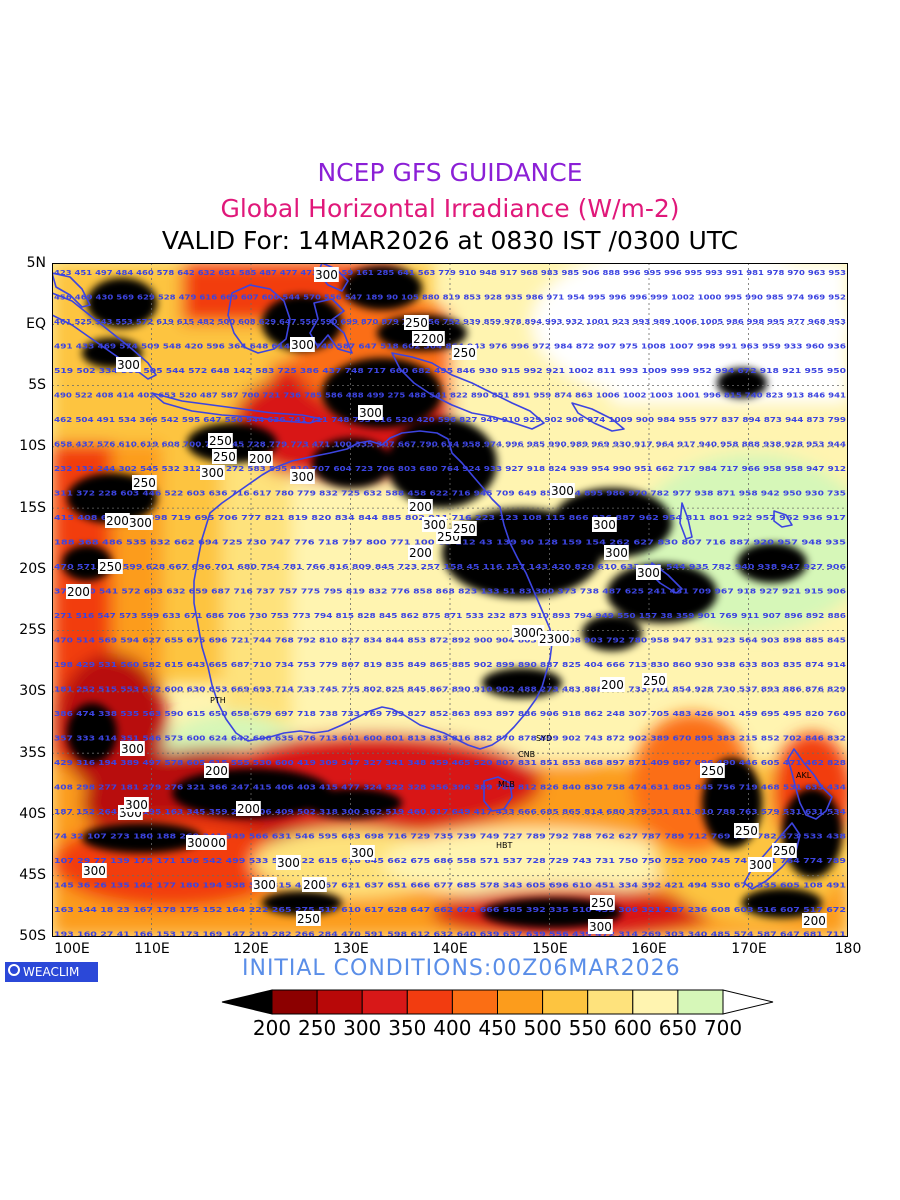  Describe the element at coordinates (32, 936) in the screenshot. I see `lat-label-50s: 50S` at that location.